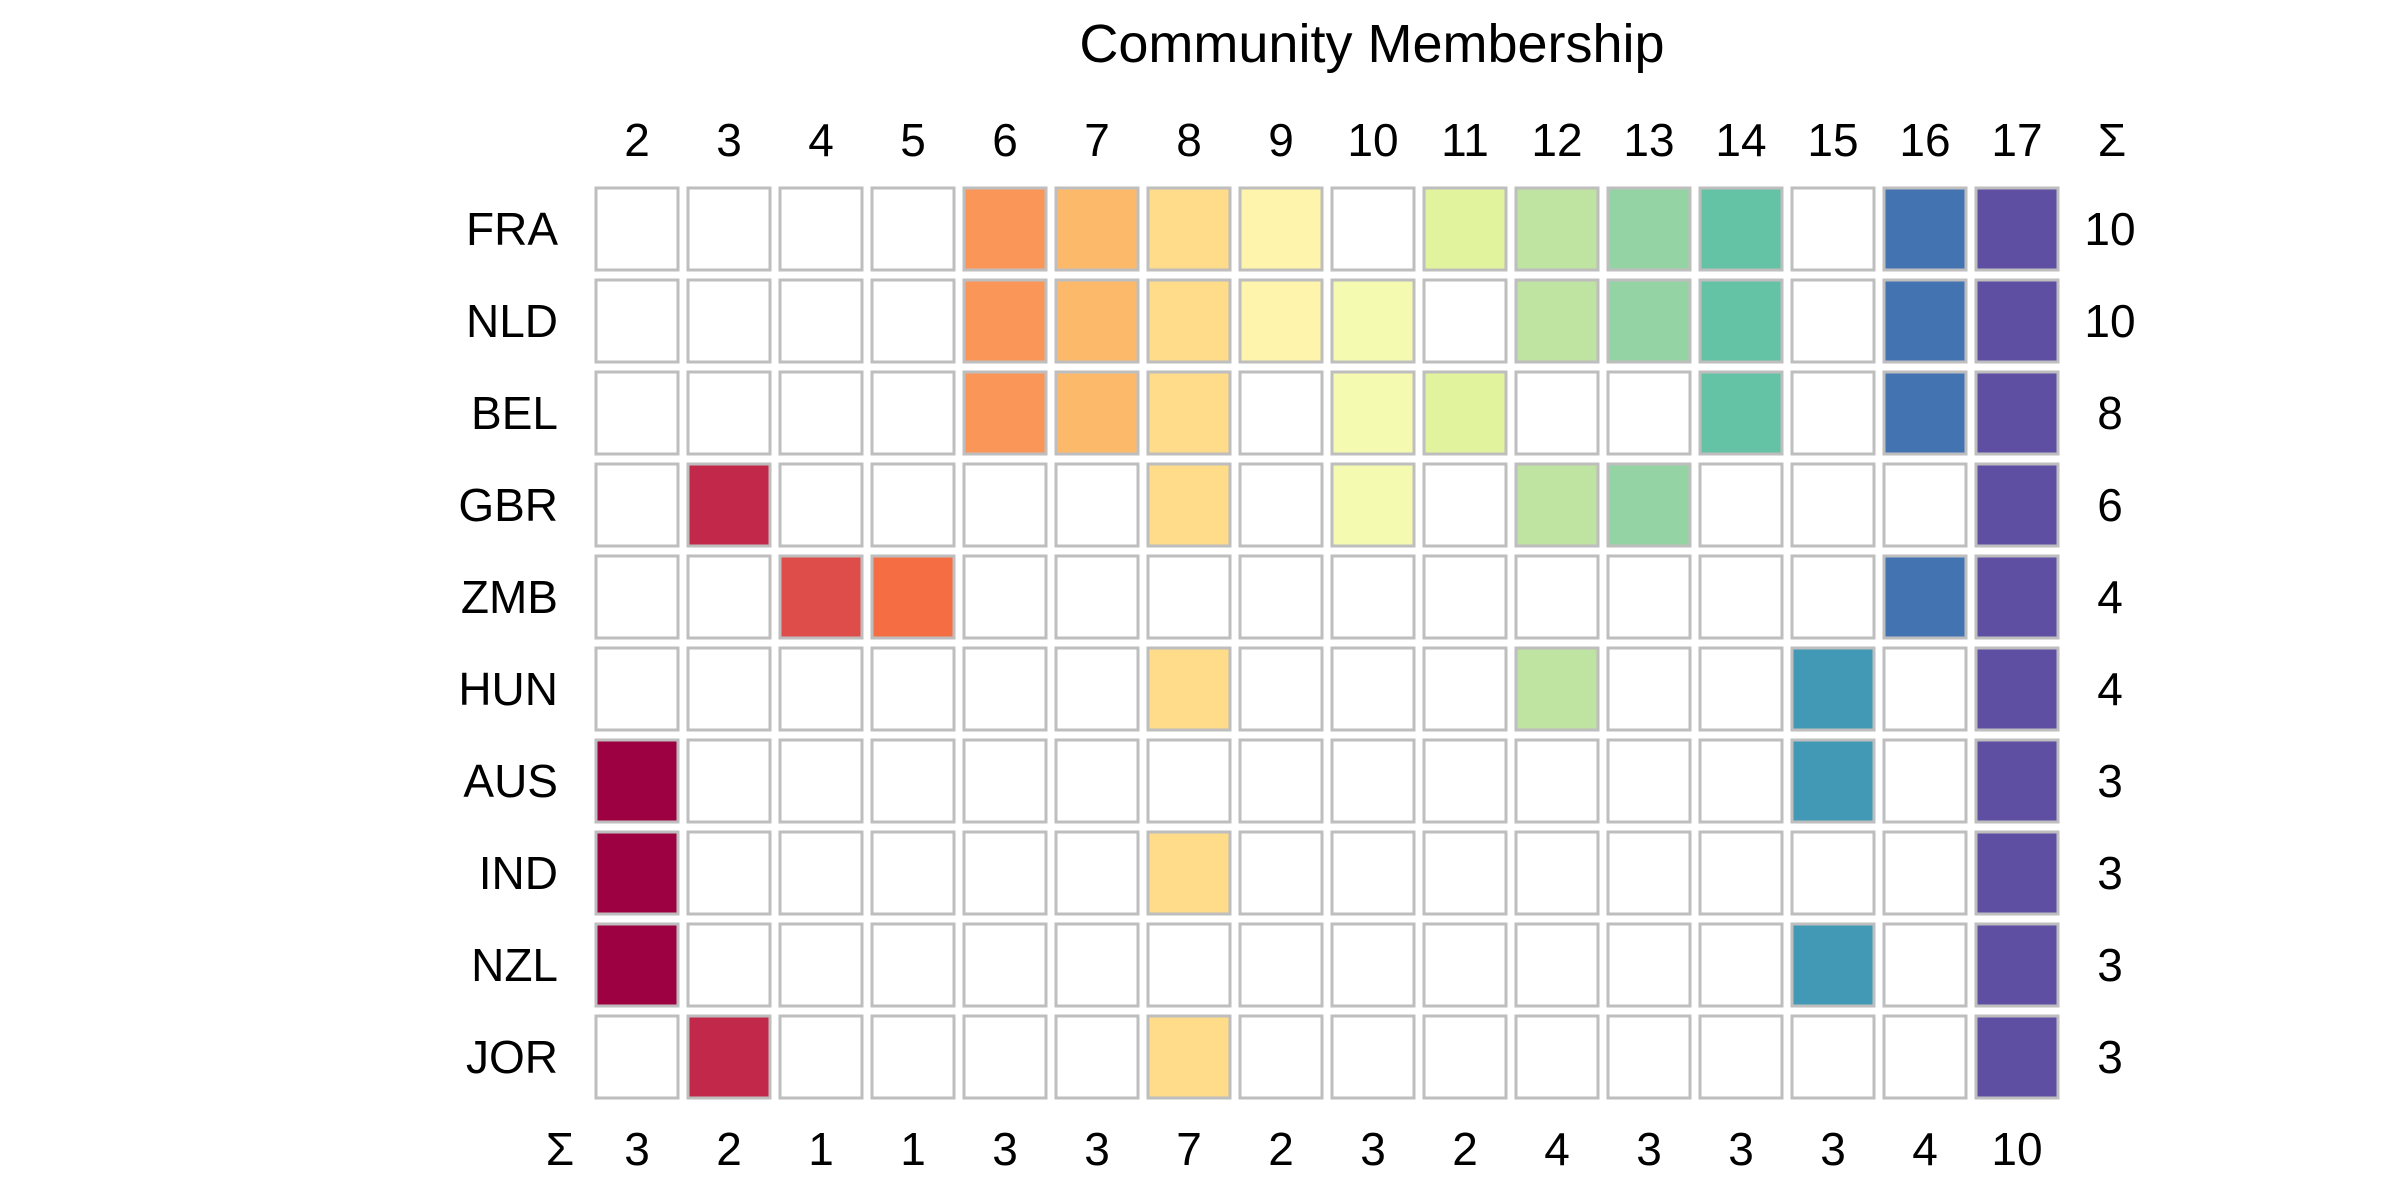 This screenshot has width=2400, height=1200. What do you see at coordinates (508, 689) in the screenshot?
I see `row-label: HUN` at bounding box center [508, 689].